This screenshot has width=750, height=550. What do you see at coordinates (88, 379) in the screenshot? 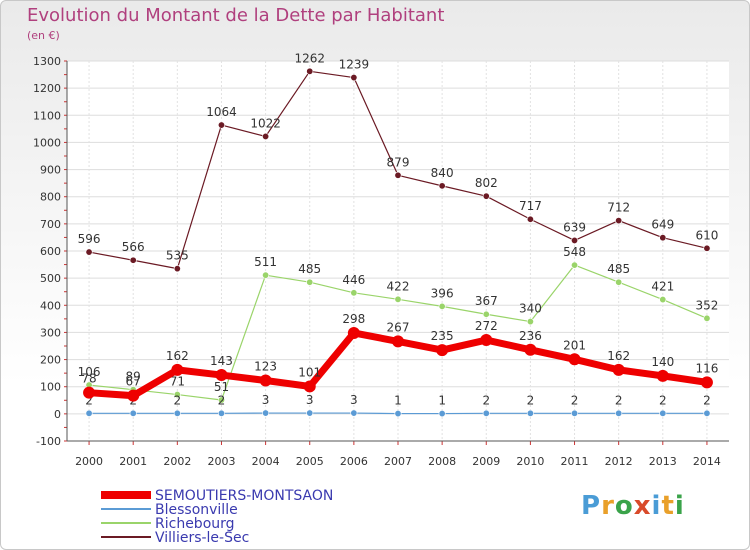
I see `data-label: 78` at bounding box center [88, 379].